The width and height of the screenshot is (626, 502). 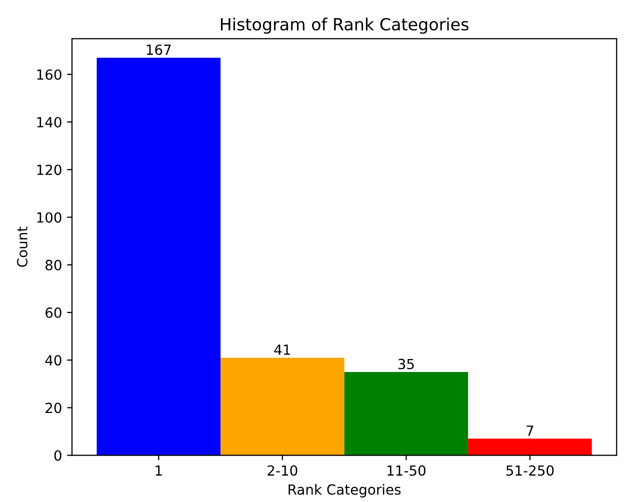 What do you see at coordinates (344, 491) in the screenshot?
I see `x-axis-title: Rank Categories` at bounding box center [344, 491].